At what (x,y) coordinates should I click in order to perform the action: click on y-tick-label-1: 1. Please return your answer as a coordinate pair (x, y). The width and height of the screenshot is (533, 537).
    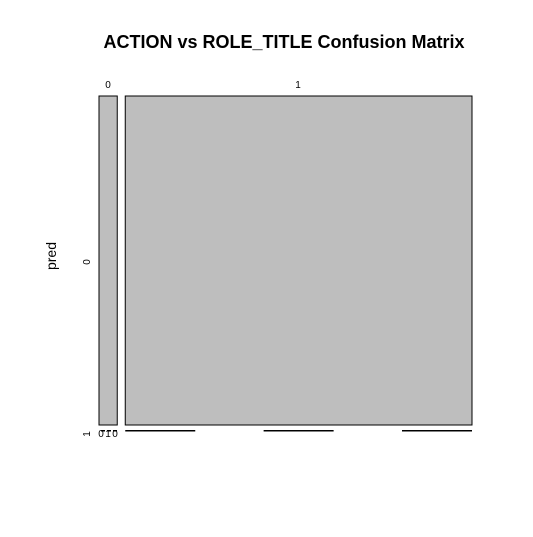
    Looking at the image, I should click on (87, 434).